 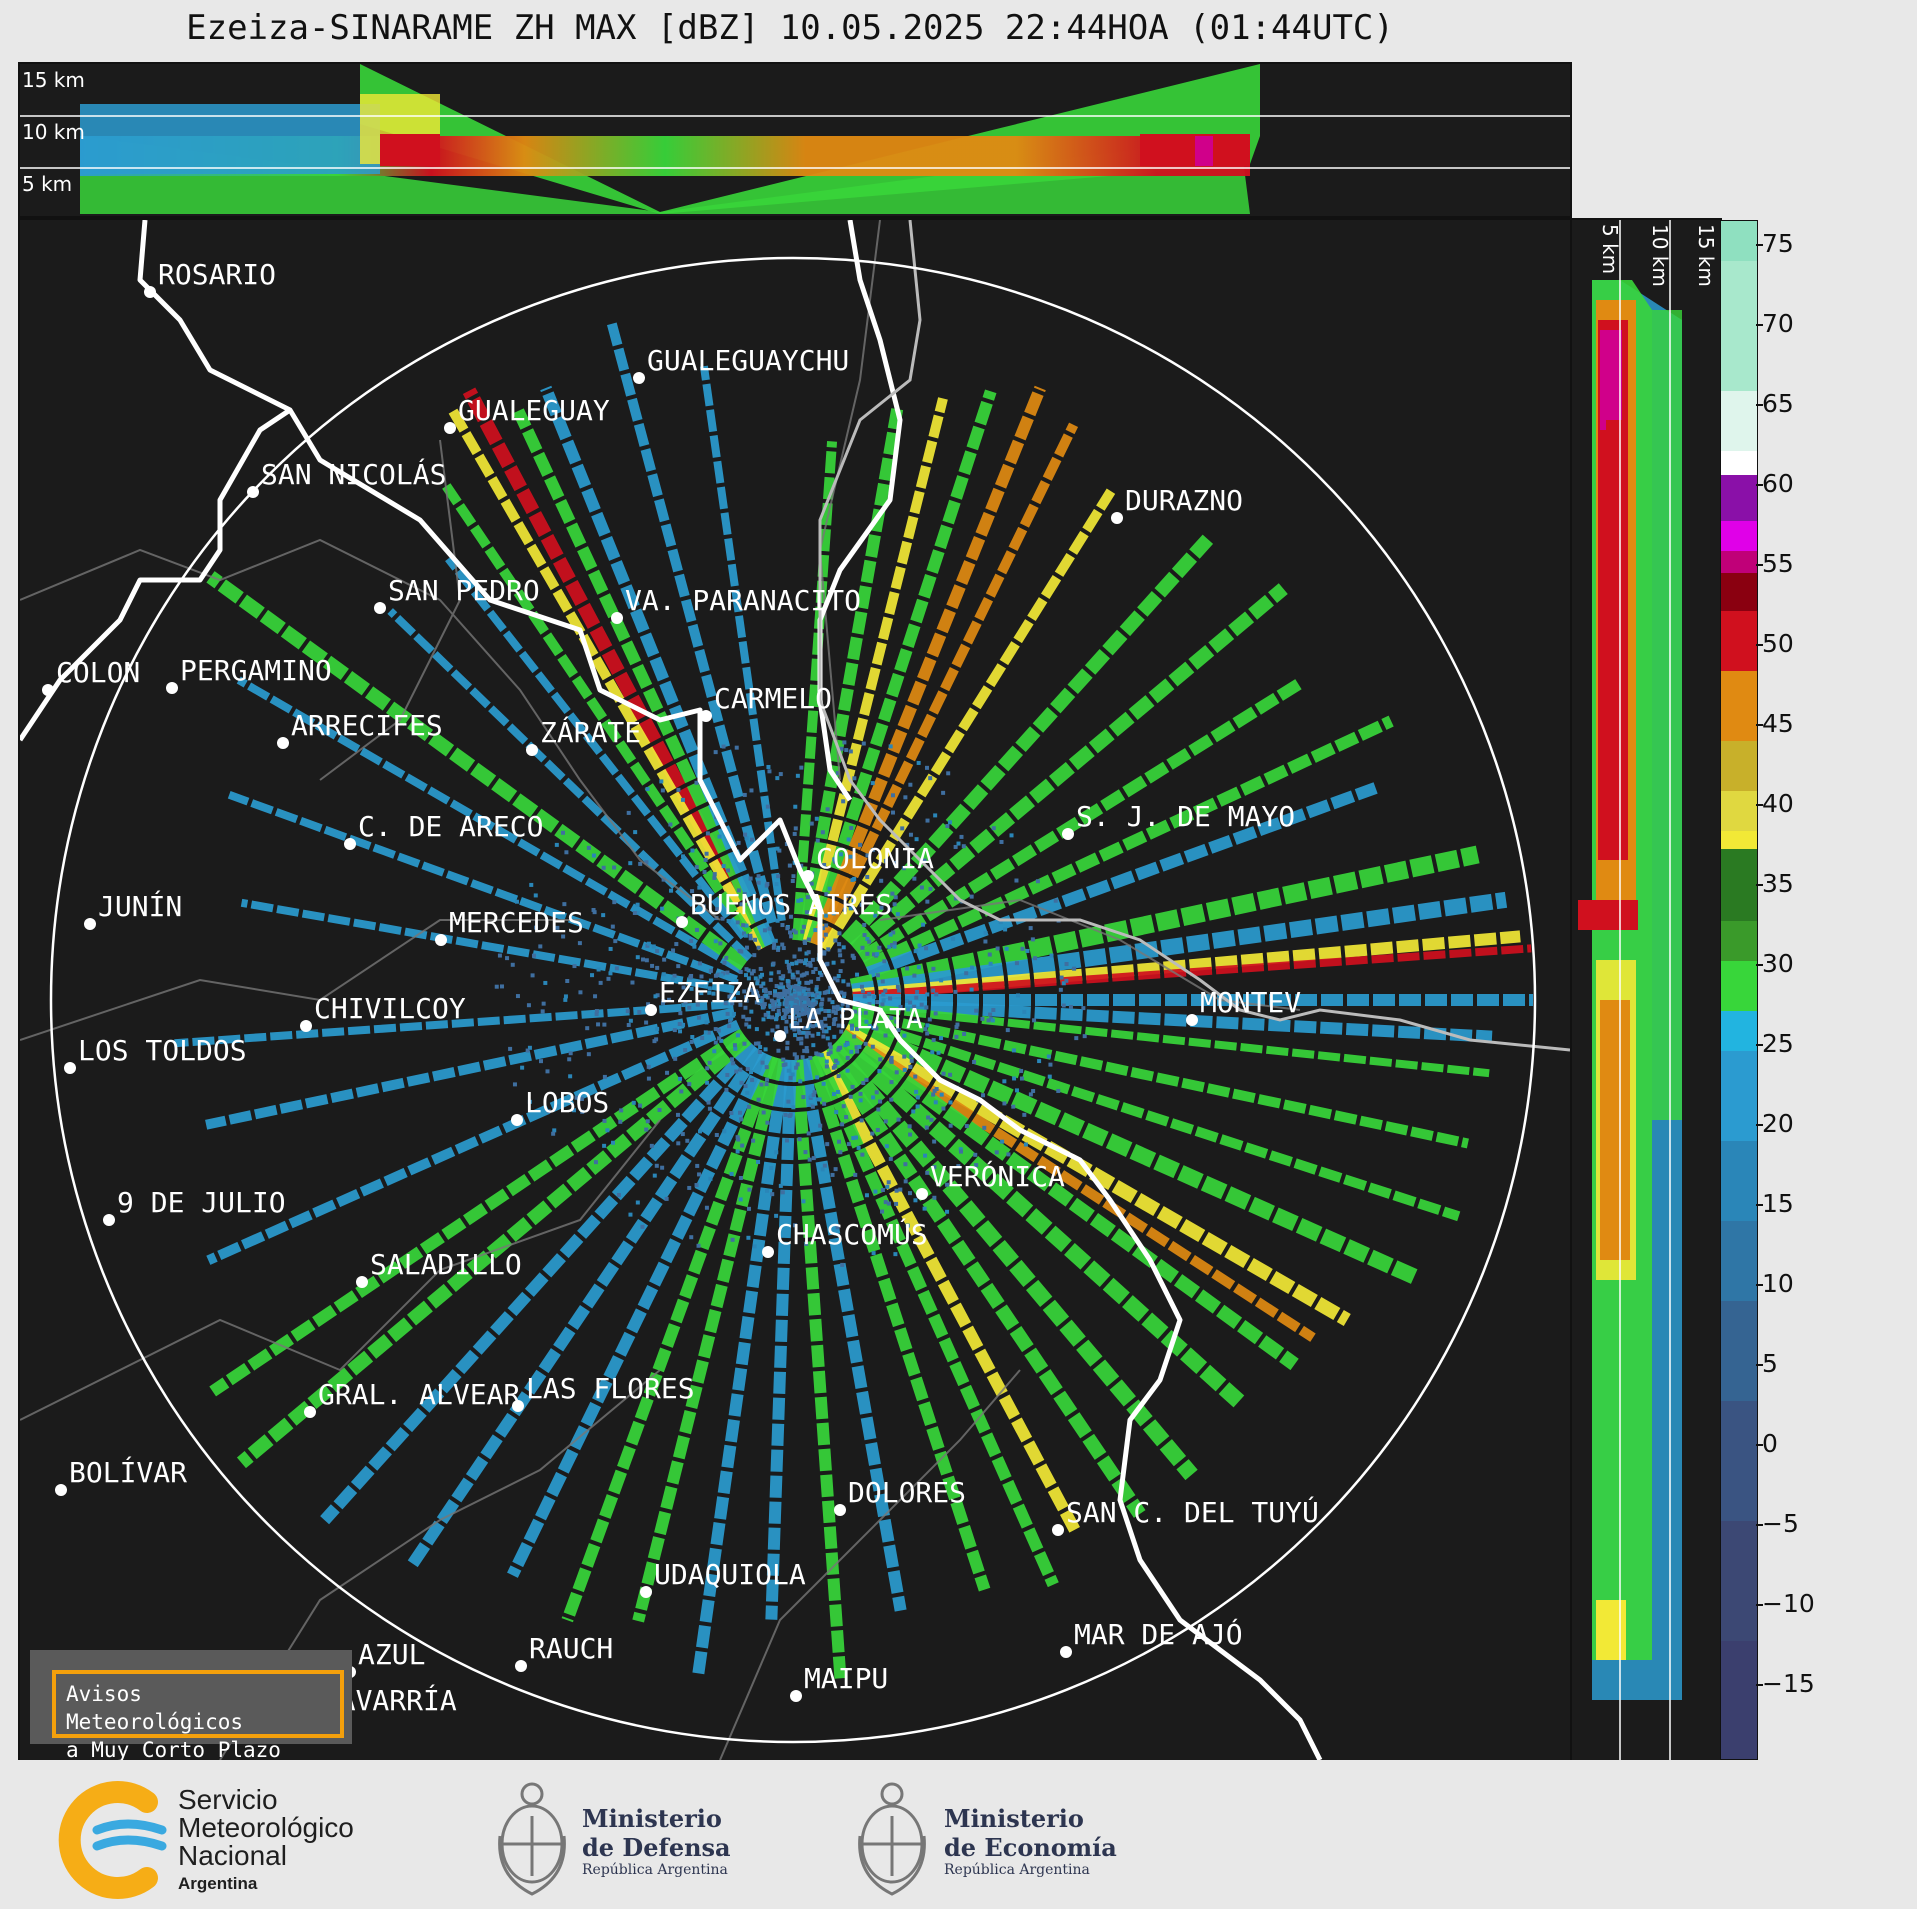 I want to click on city-label: CARMELO, so click(x=773, y=698).